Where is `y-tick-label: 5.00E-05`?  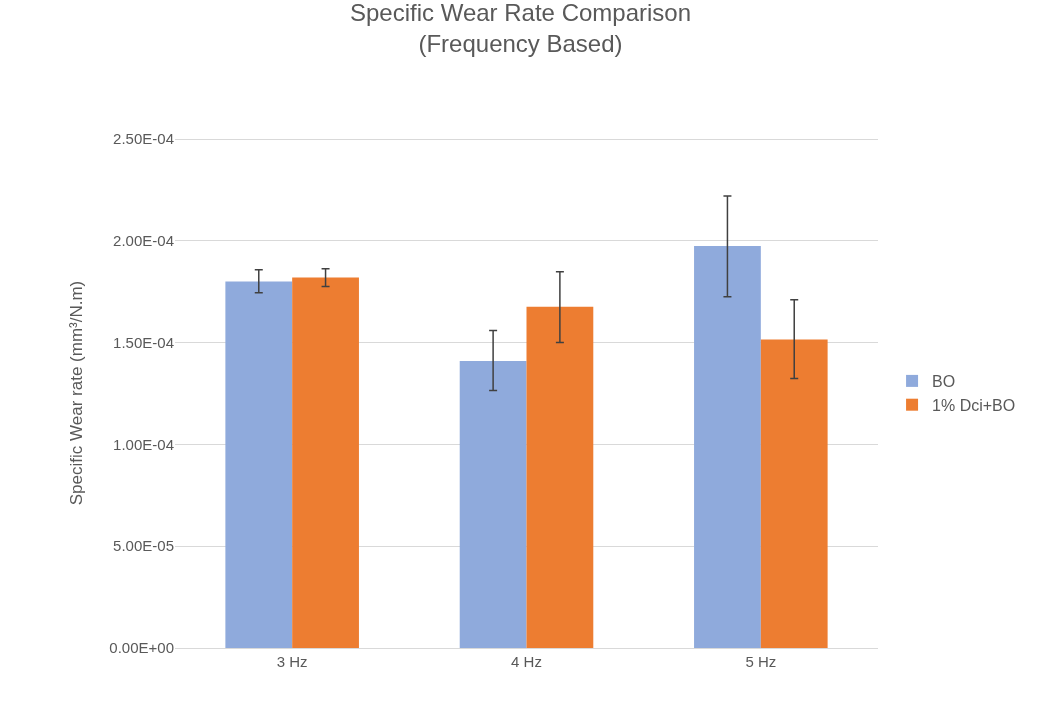 y-tick-label: 5.00E-05 is located at coordinates (143, 546).